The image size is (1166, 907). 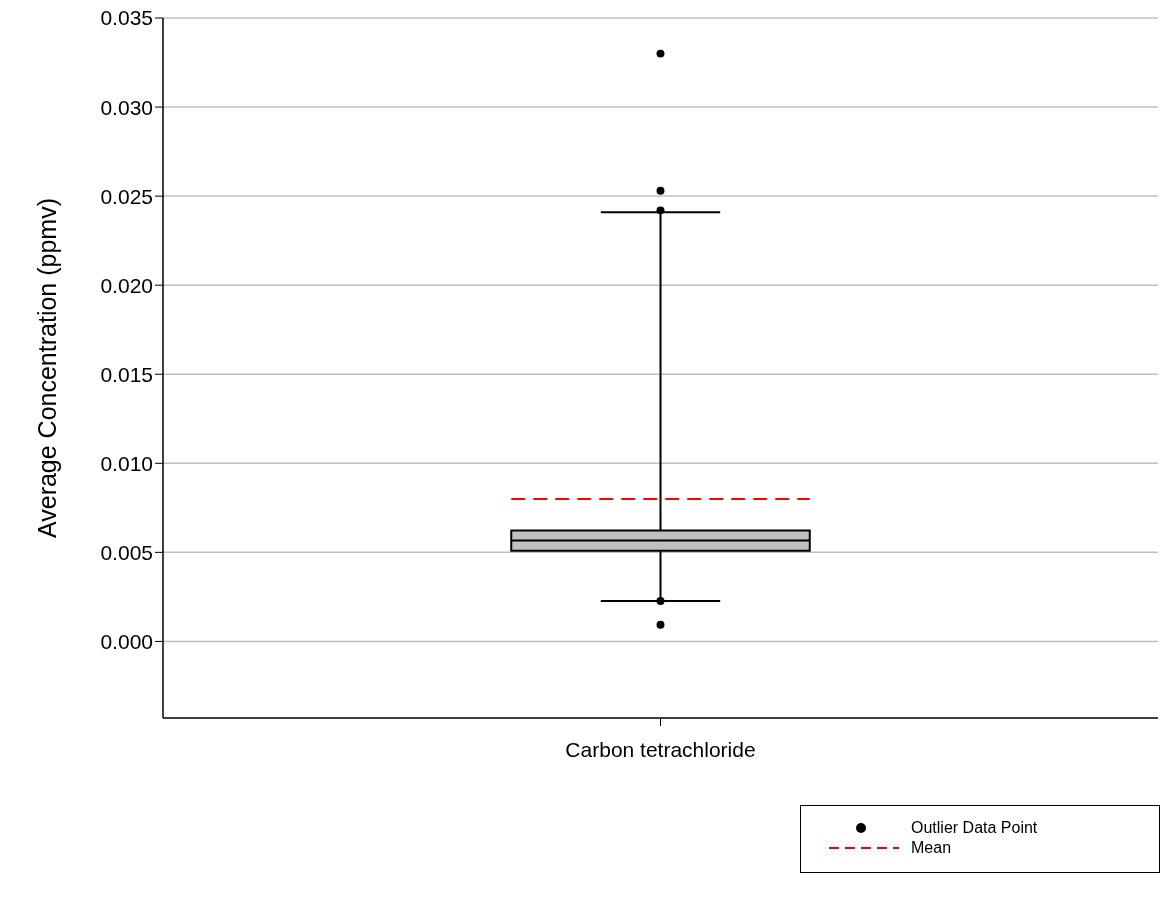 I want to click on x-tick-label: Carbon tetrachloride, so click(x=660, y=749).